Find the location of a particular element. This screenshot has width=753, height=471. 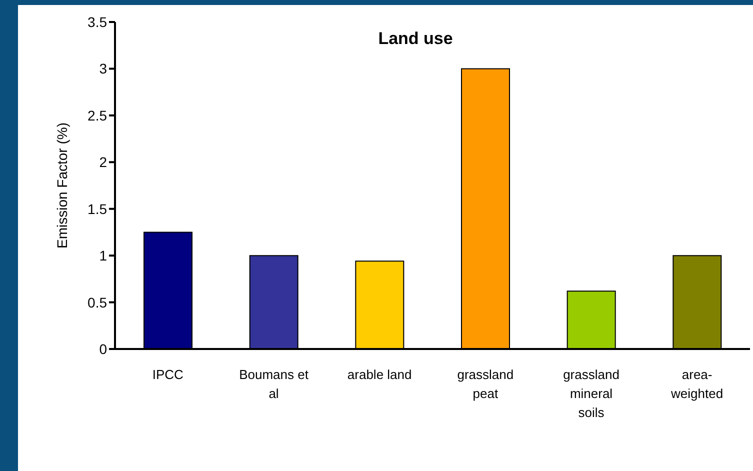

y-tick-label: 3.5 is located at coordinates (98, 22).